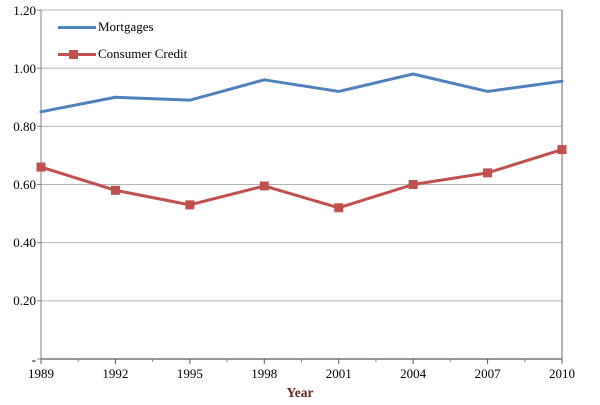  I want to click on x-tick-label: 2010, so click(562, 373).